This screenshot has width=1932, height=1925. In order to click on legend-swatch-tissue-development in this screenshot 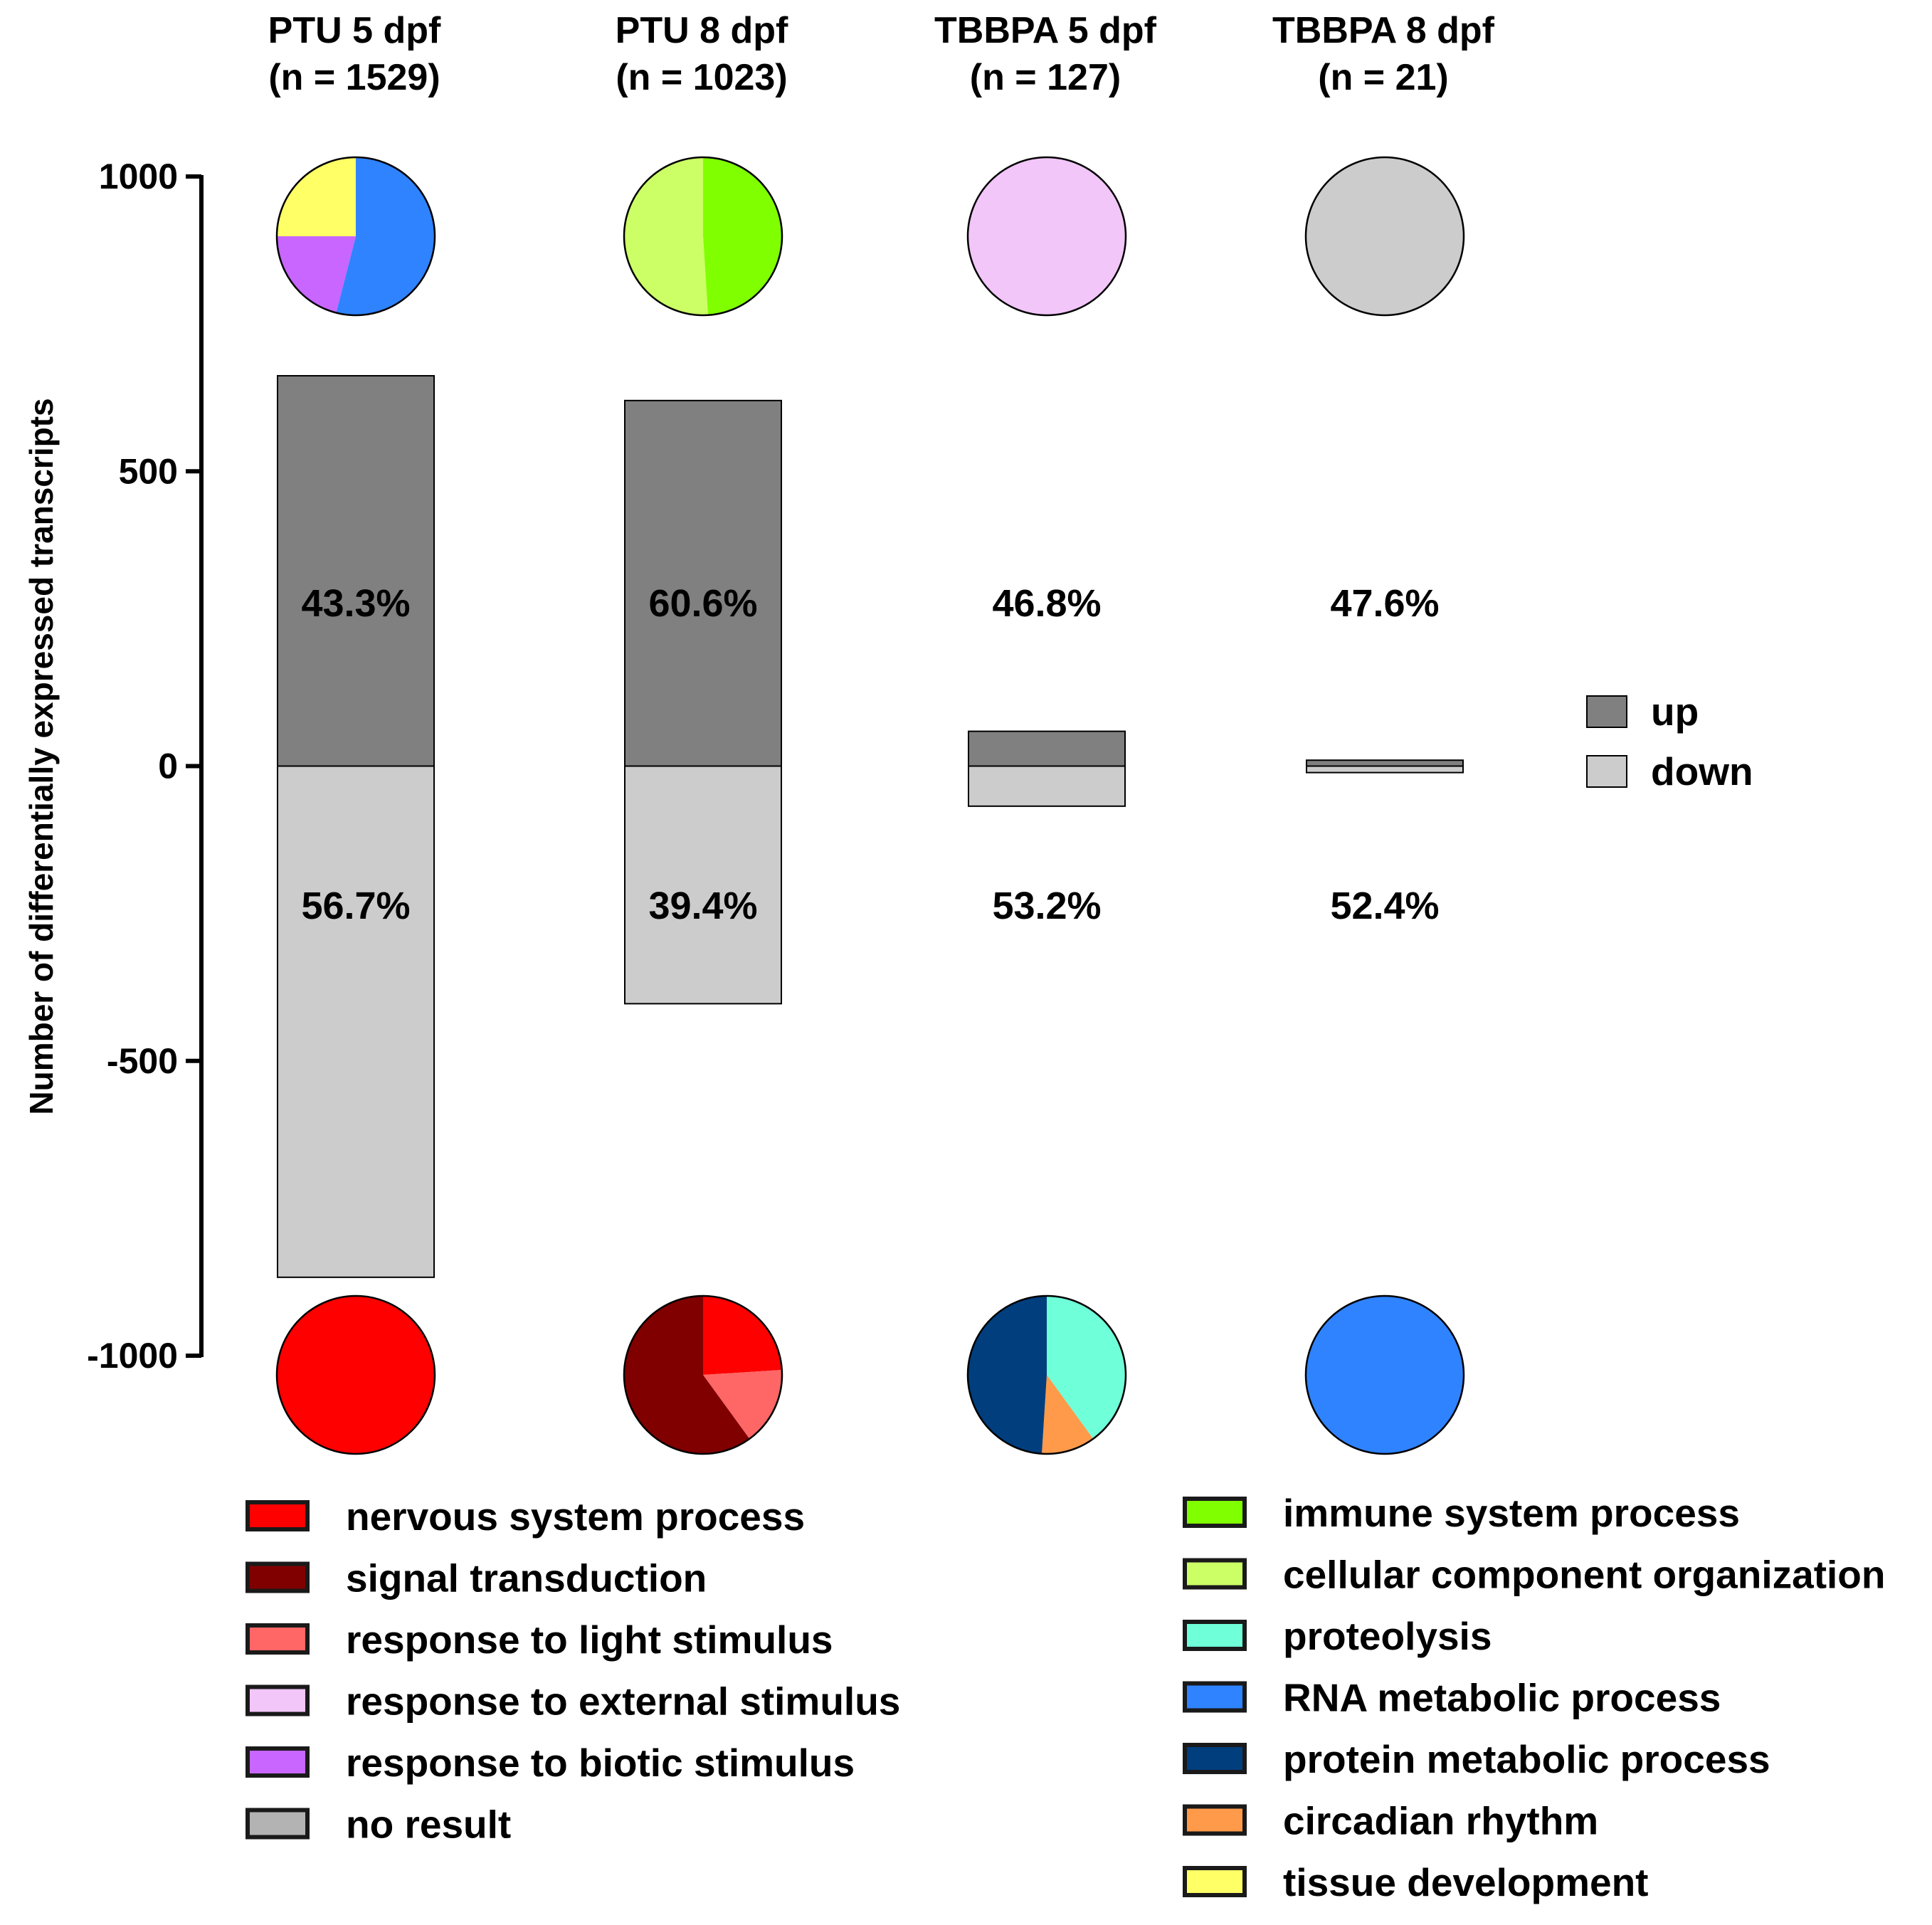, I will do `click(1215, 1881)`.